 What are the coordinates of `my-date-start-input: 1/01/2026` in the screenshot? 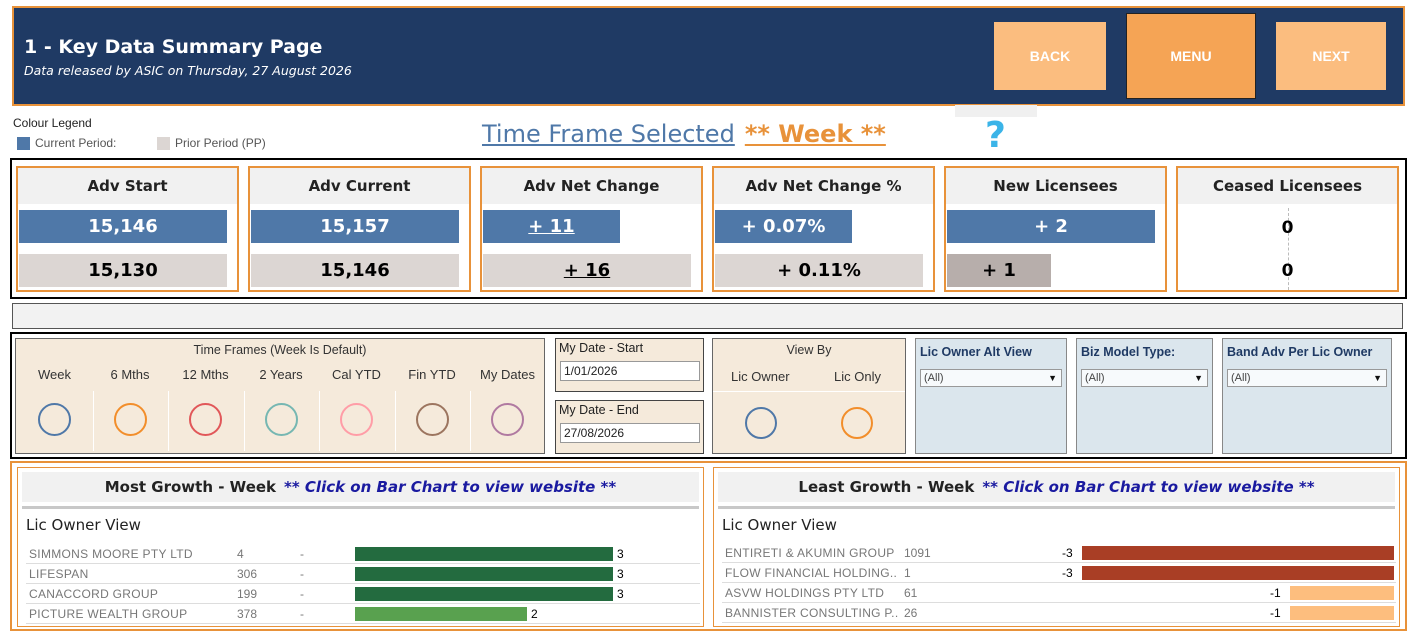 It's located at (630, 371).